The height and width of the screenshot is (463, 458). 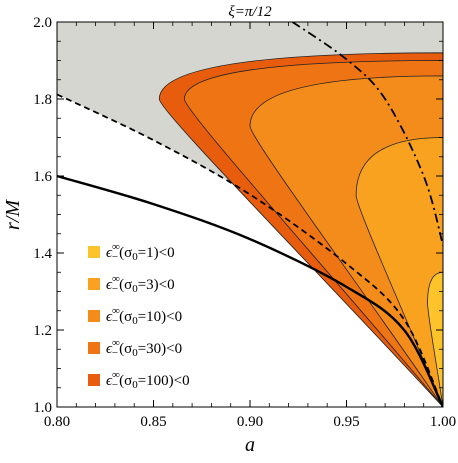 I want to click on x-tick-label: 0.90, so click(x=250, y=422).